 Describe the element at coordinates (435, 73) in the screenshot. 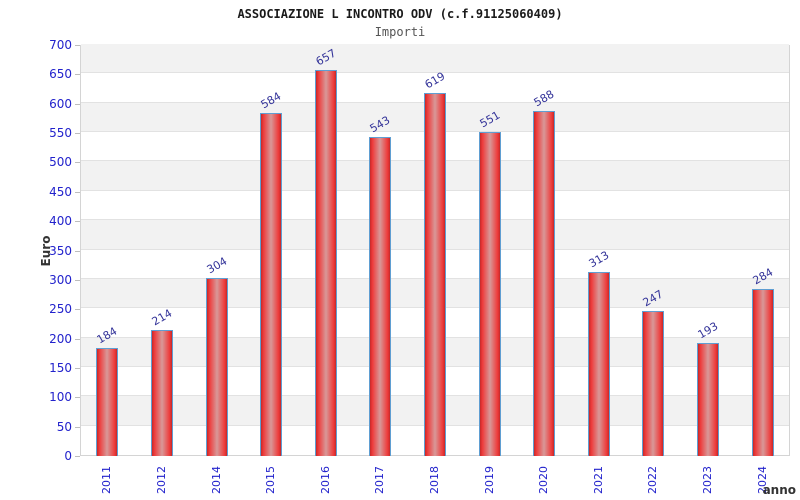

I see `gridline` at that location.